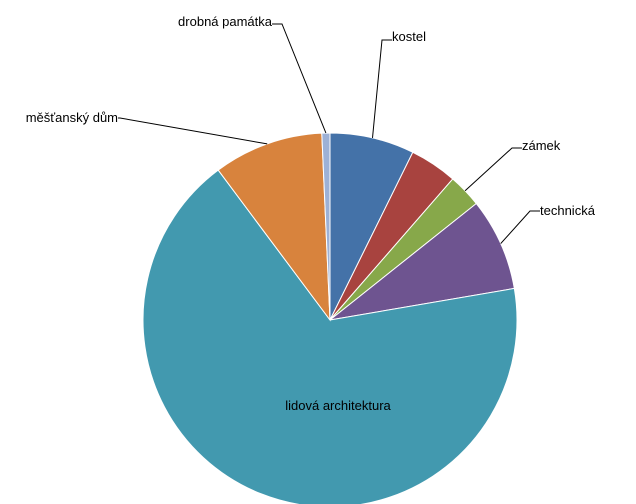 The height and width of the screenshot is (504, 636). I want to click on leader-line-drobna-pamatka, so click(299, 78).